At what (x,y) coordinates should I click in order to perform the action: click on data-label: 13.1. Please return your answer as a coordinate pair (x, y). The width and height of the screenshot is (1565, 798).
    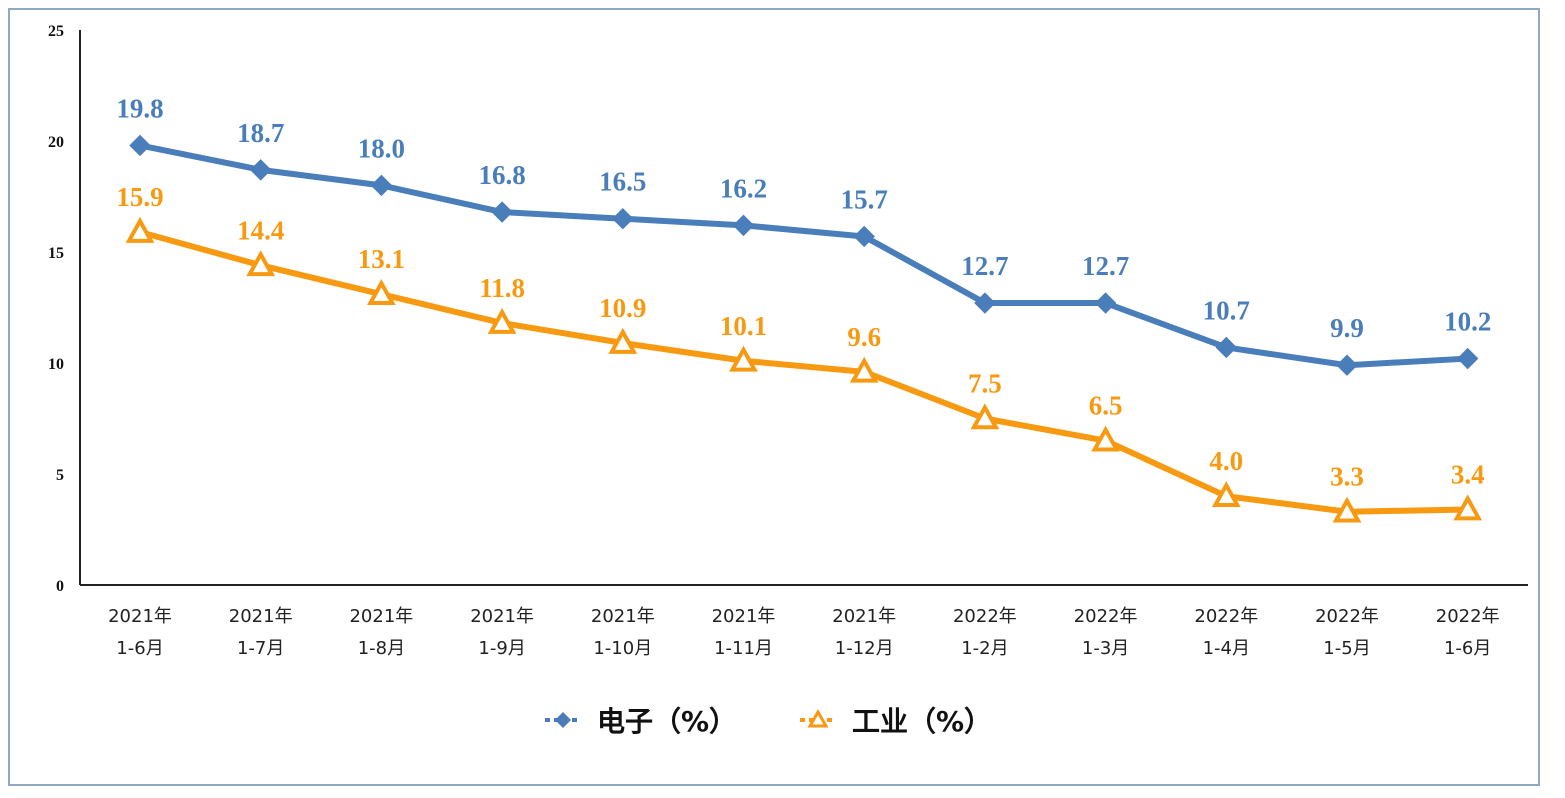
    Looking at the image, I should click on (381, 259).